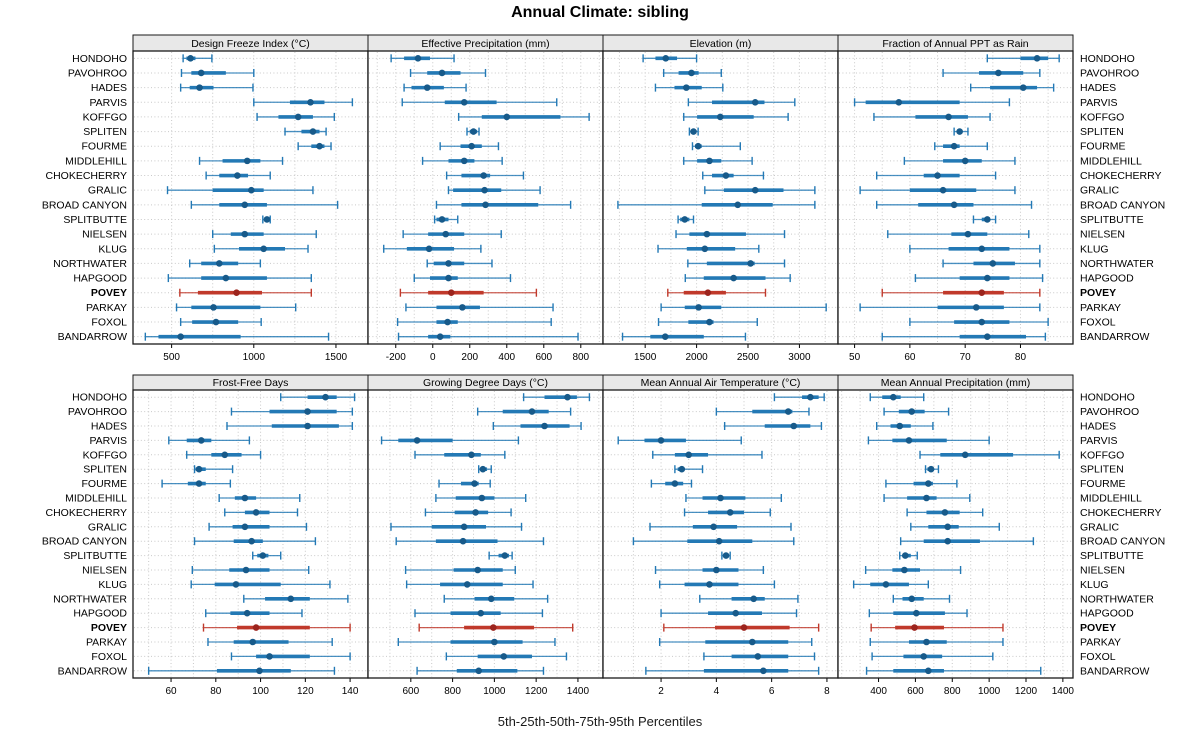 The height and width of the screenshot is (750, 1200). Describe the element at coordinates (112, 585) in the screenshot. I see `station-label-klug: KLUG` at that location.